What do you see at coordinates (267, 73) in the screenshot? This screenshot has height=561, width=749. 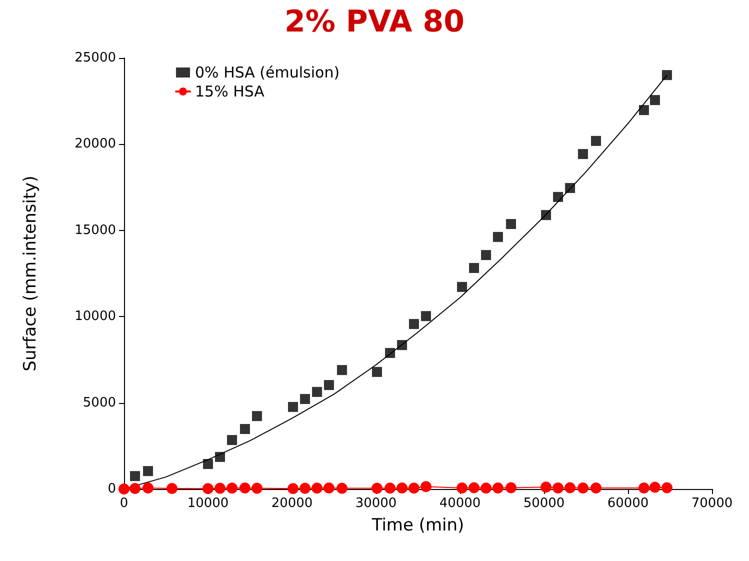 I see `legend-label: 0% HSA (émulsion)` at bounding box center [267, 73].